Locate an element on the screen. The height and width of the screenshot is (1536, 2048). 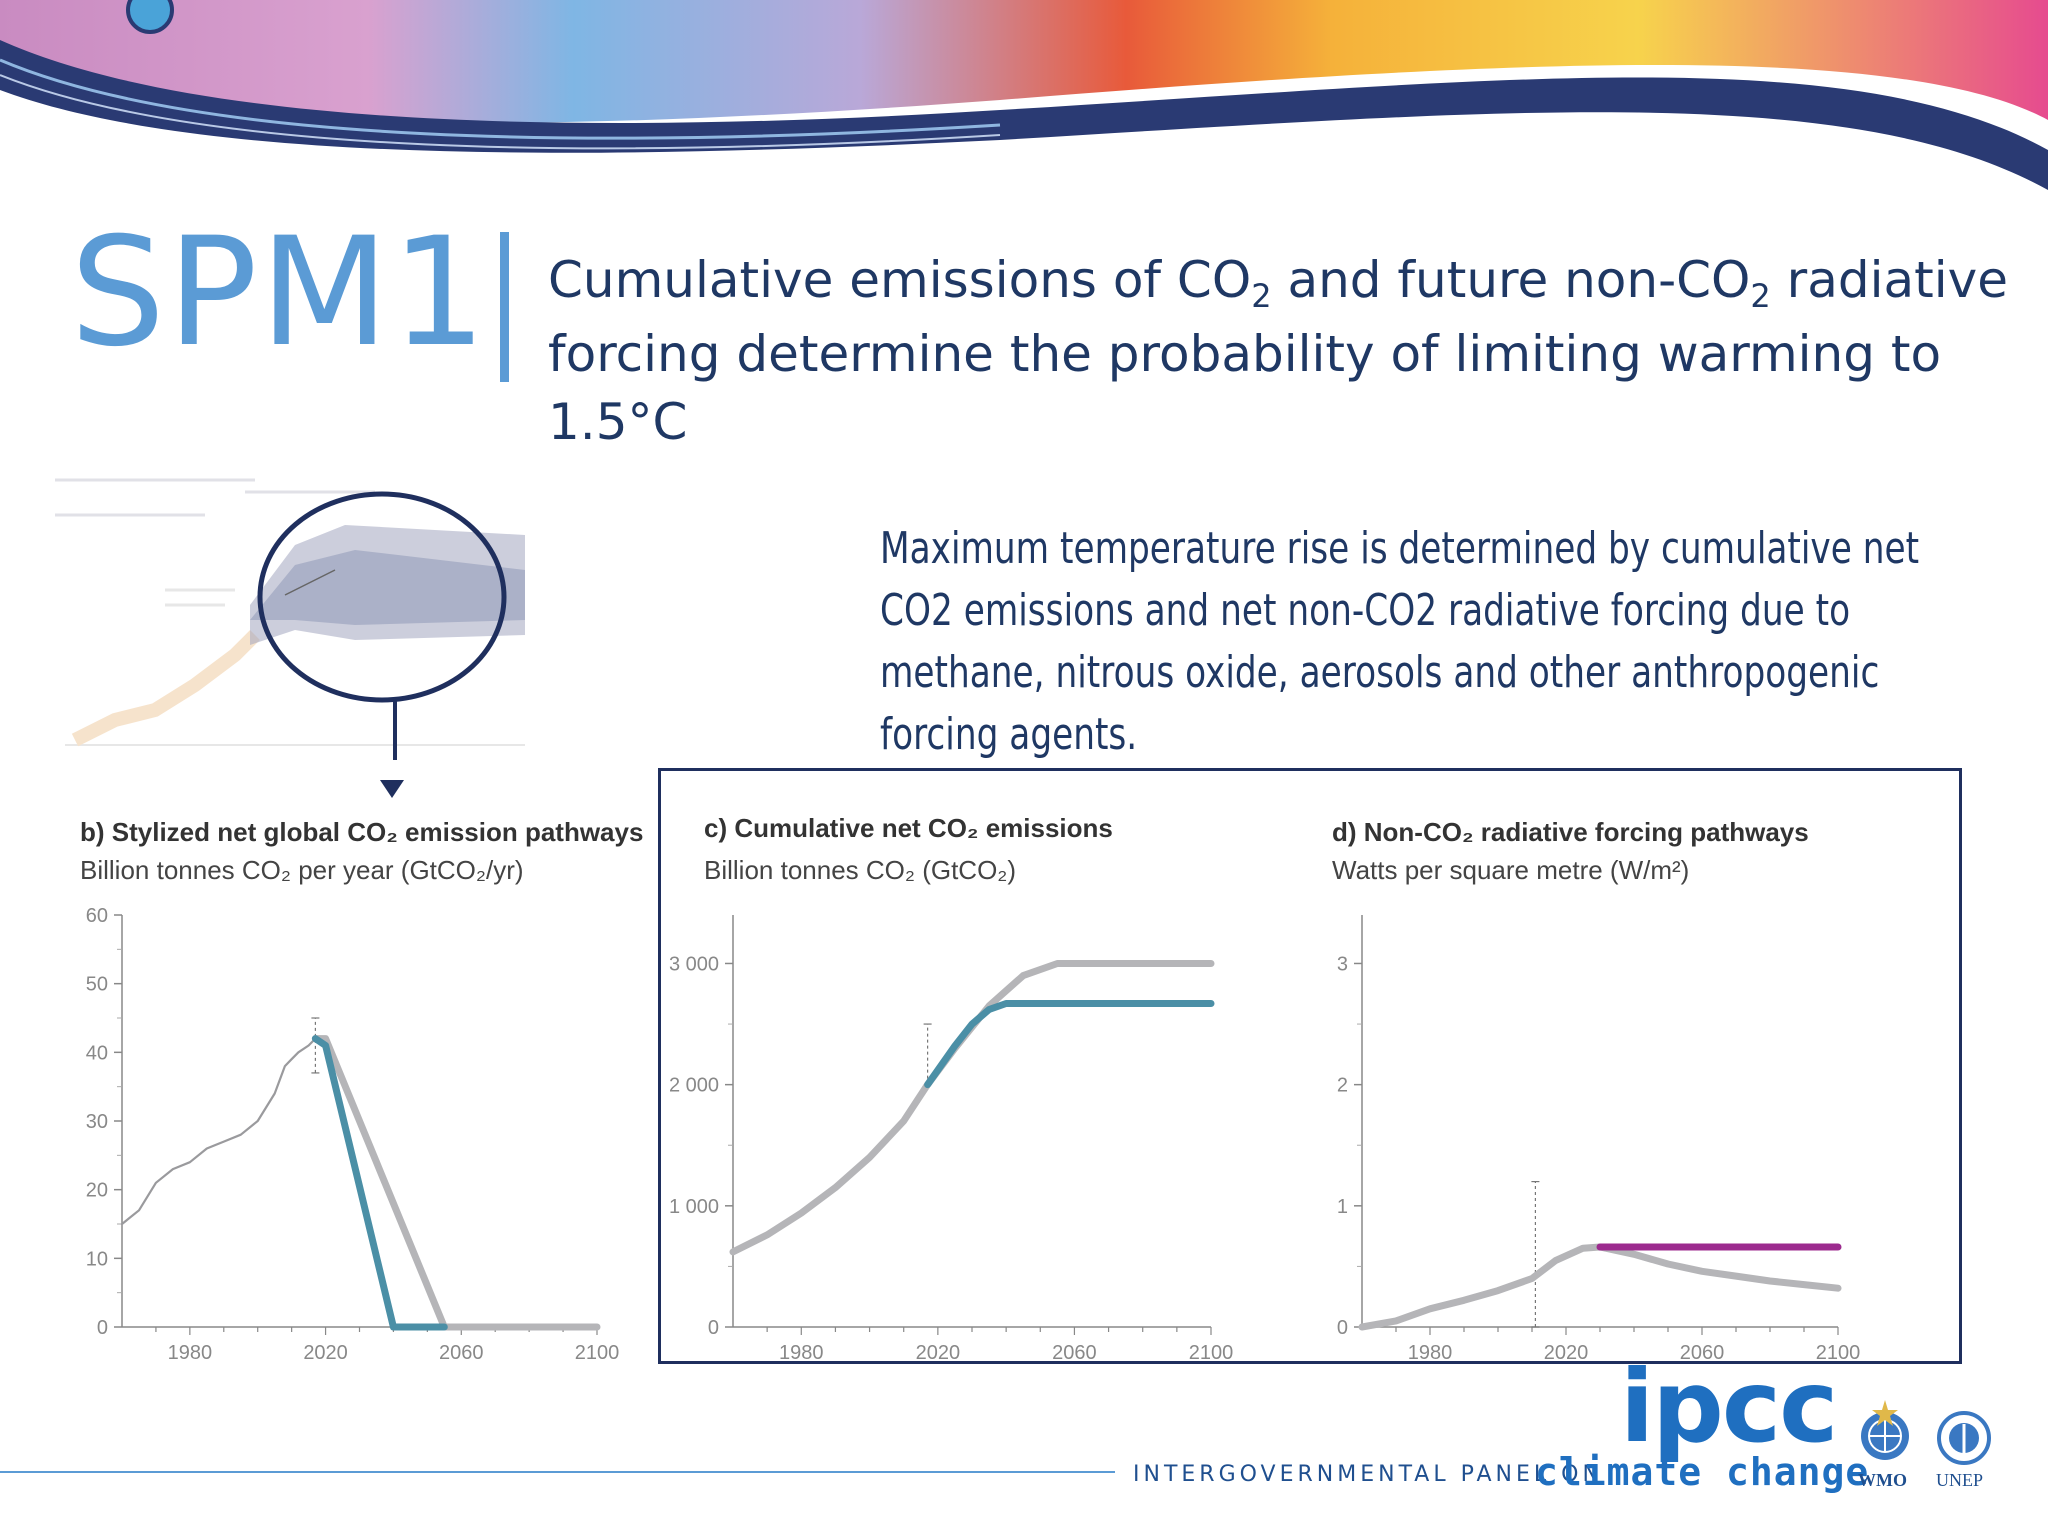
panel-c-y-tick-label: 2 000 is located at coordinates (694, 1086).